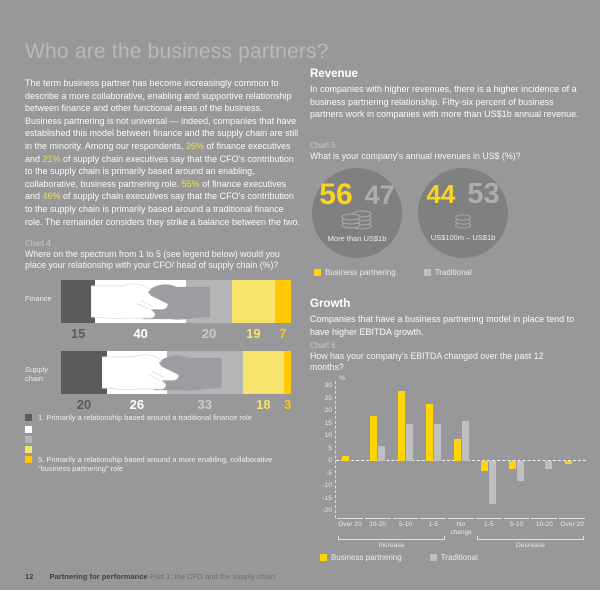  Describe the element at coordinates (330, 448) in the screenshot. I see `y-tick-label: 5` at that location.